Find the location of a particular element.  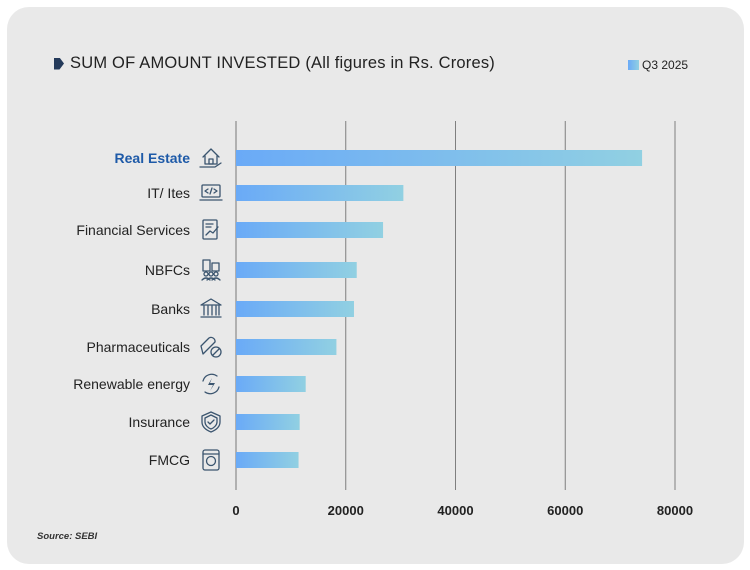

shield-check-icon is located at coordinates (211, 422).